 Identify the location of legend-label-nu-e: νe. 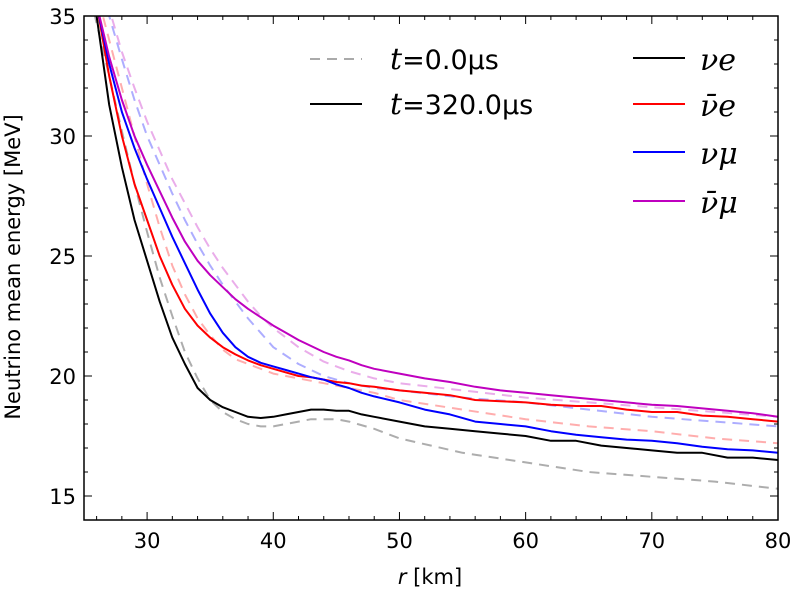
(718, 60).